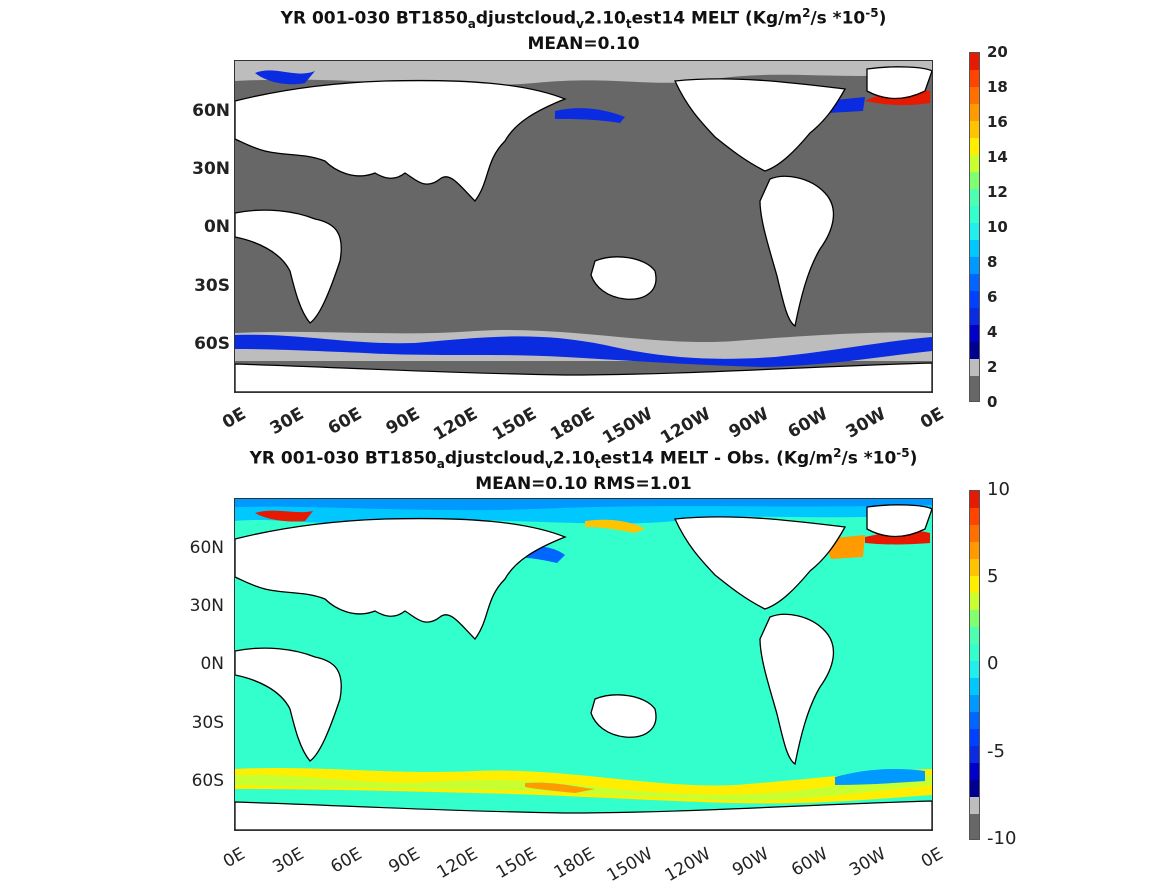  I want to click on panel1-lon-label: 180E, so click(572, 424).